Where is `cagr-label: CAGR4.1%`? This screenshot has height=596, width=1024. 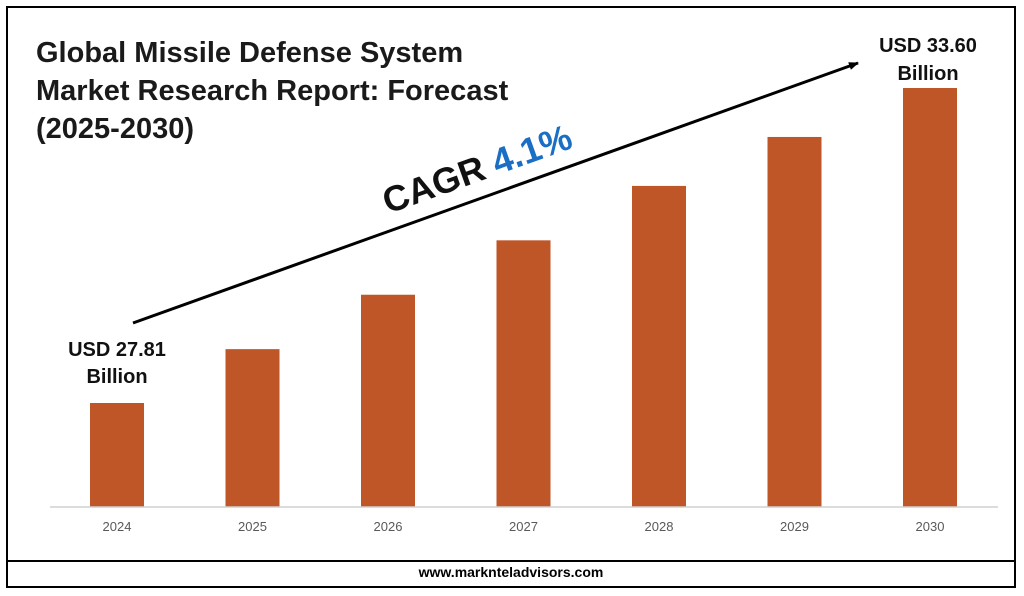
cagr-label: CAGR4.1% is located at coordinates (477, 168).